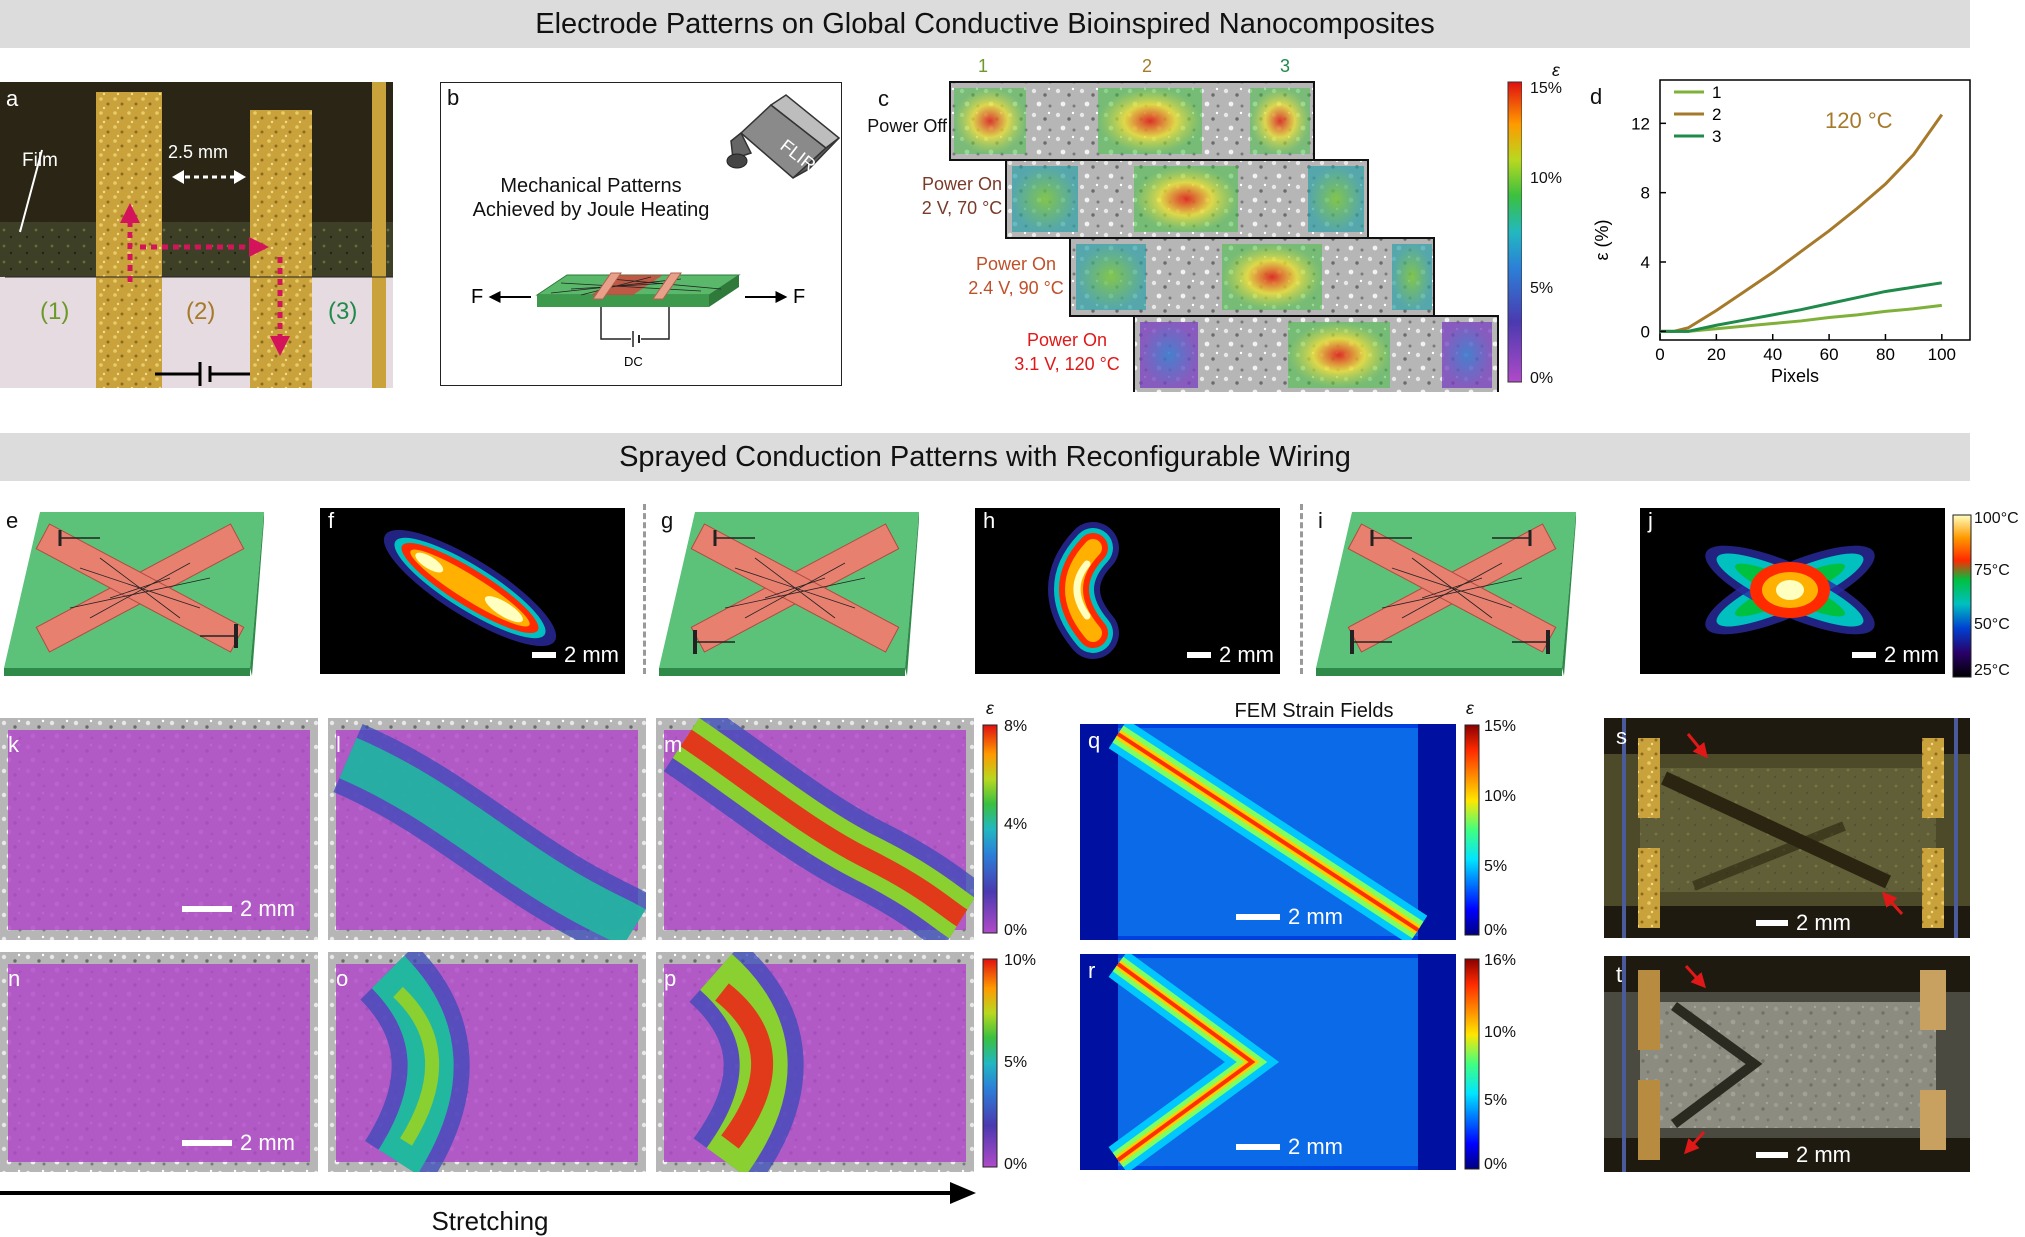 Image resolution: width=2025 pixels, height=1237 pixels. What do you see at coordinates (783, 137) in the screenshot?
I see `camera-icon: FLIR` at bounding box center [783, 137].